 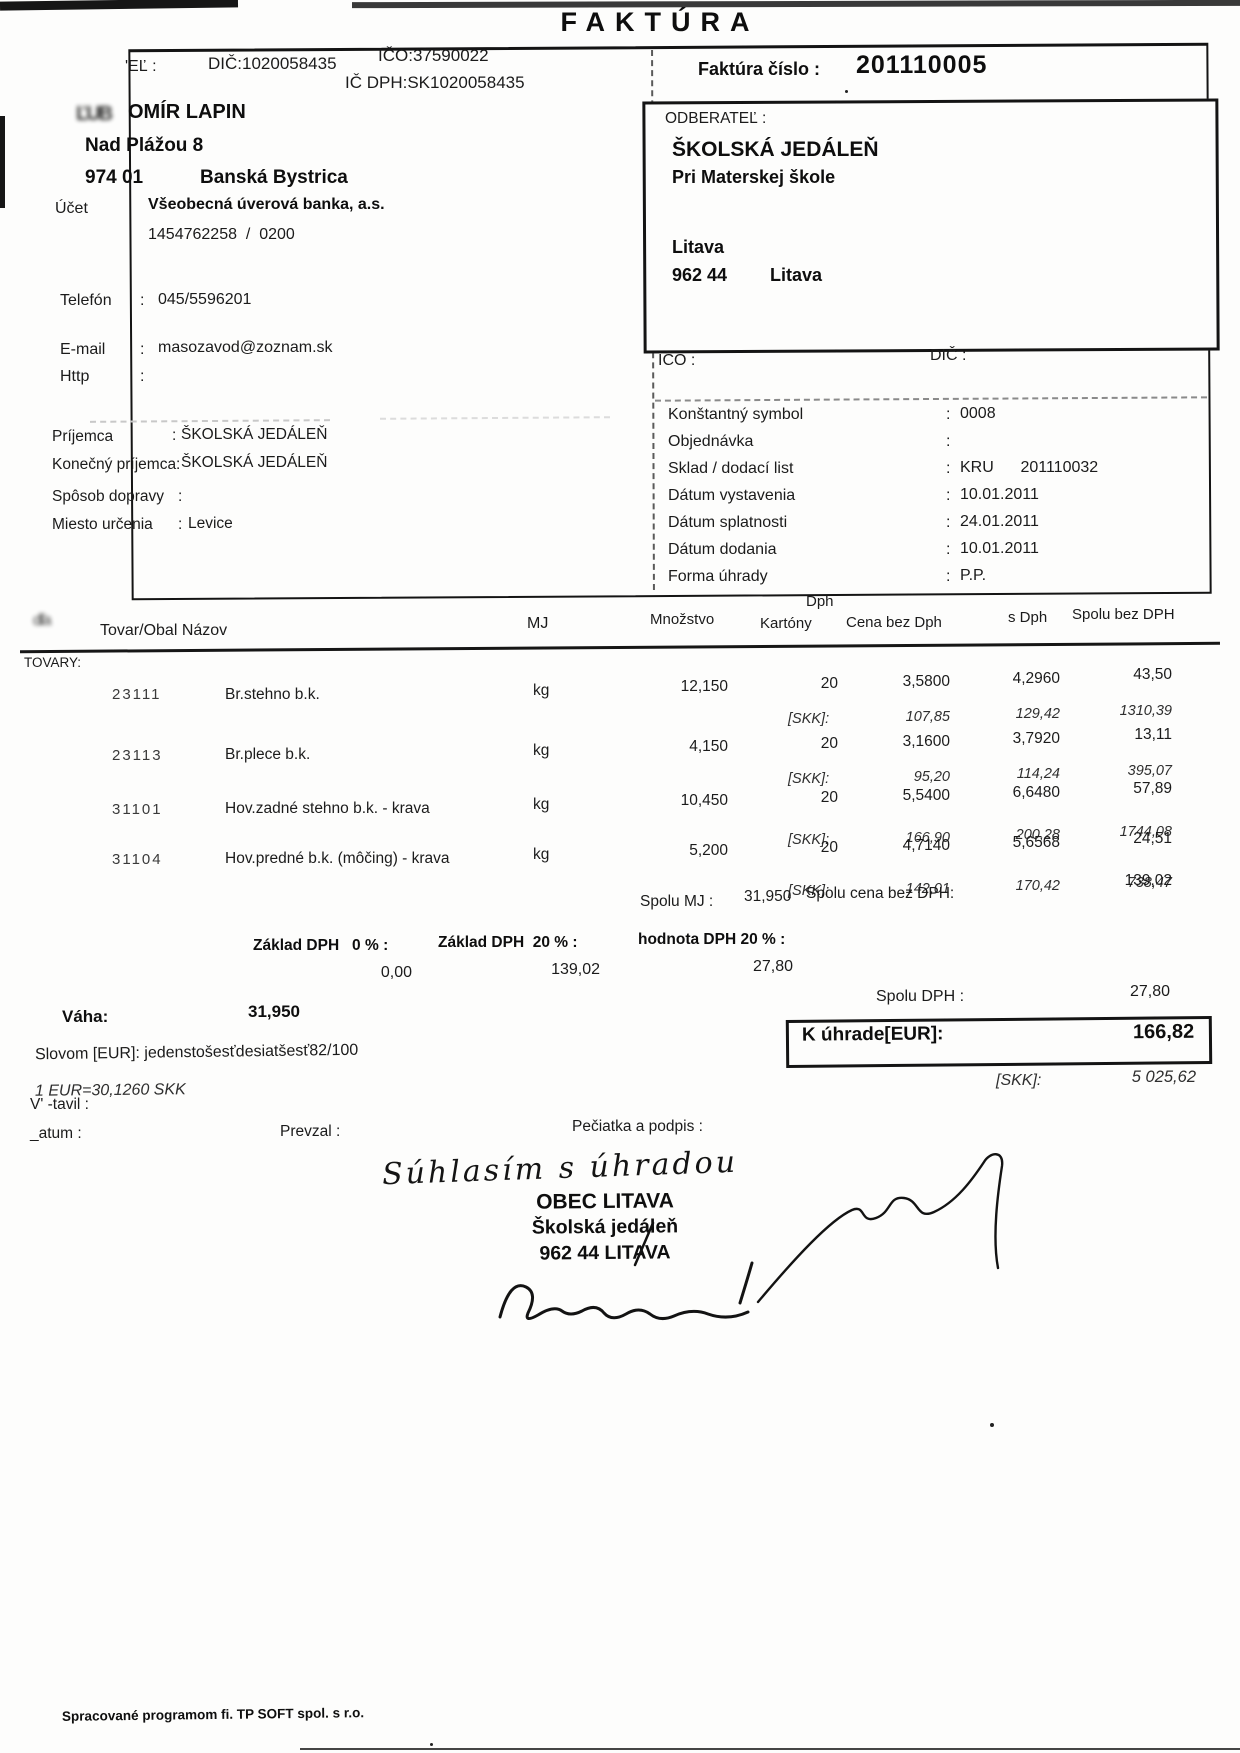 What do you see at coordinates (266, 204) in the screenshot?
I see `supplier-bank: Všeobecná úverová banka, a.s.` at bounding box center [266, 204].